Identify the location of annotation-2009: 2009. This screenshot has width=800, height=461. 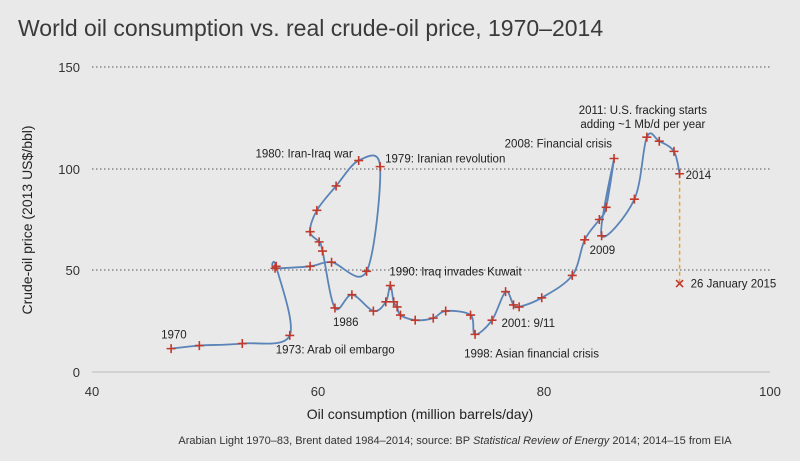
(603, 251).